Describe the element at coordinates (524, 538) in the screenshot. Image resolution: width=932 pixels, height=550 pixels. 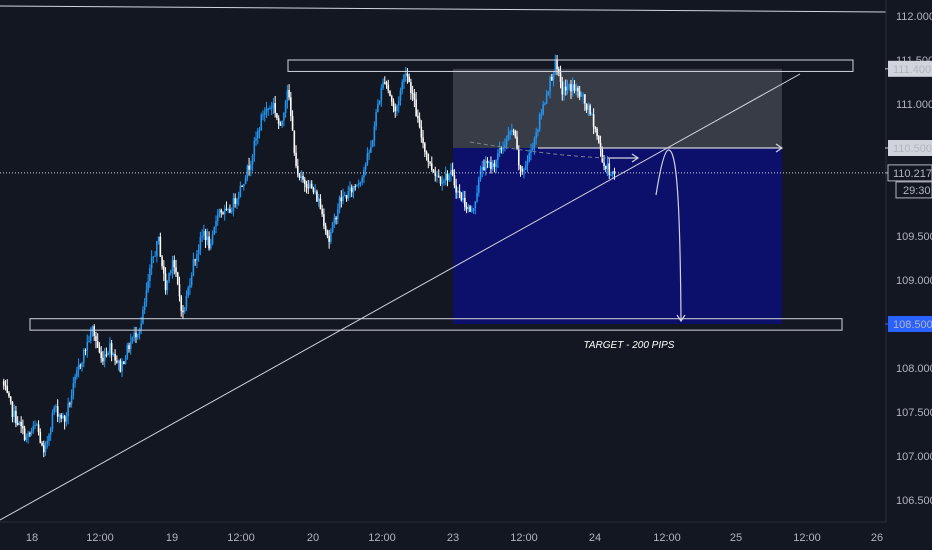
I see `x-tick-label: 12:00` at that location.